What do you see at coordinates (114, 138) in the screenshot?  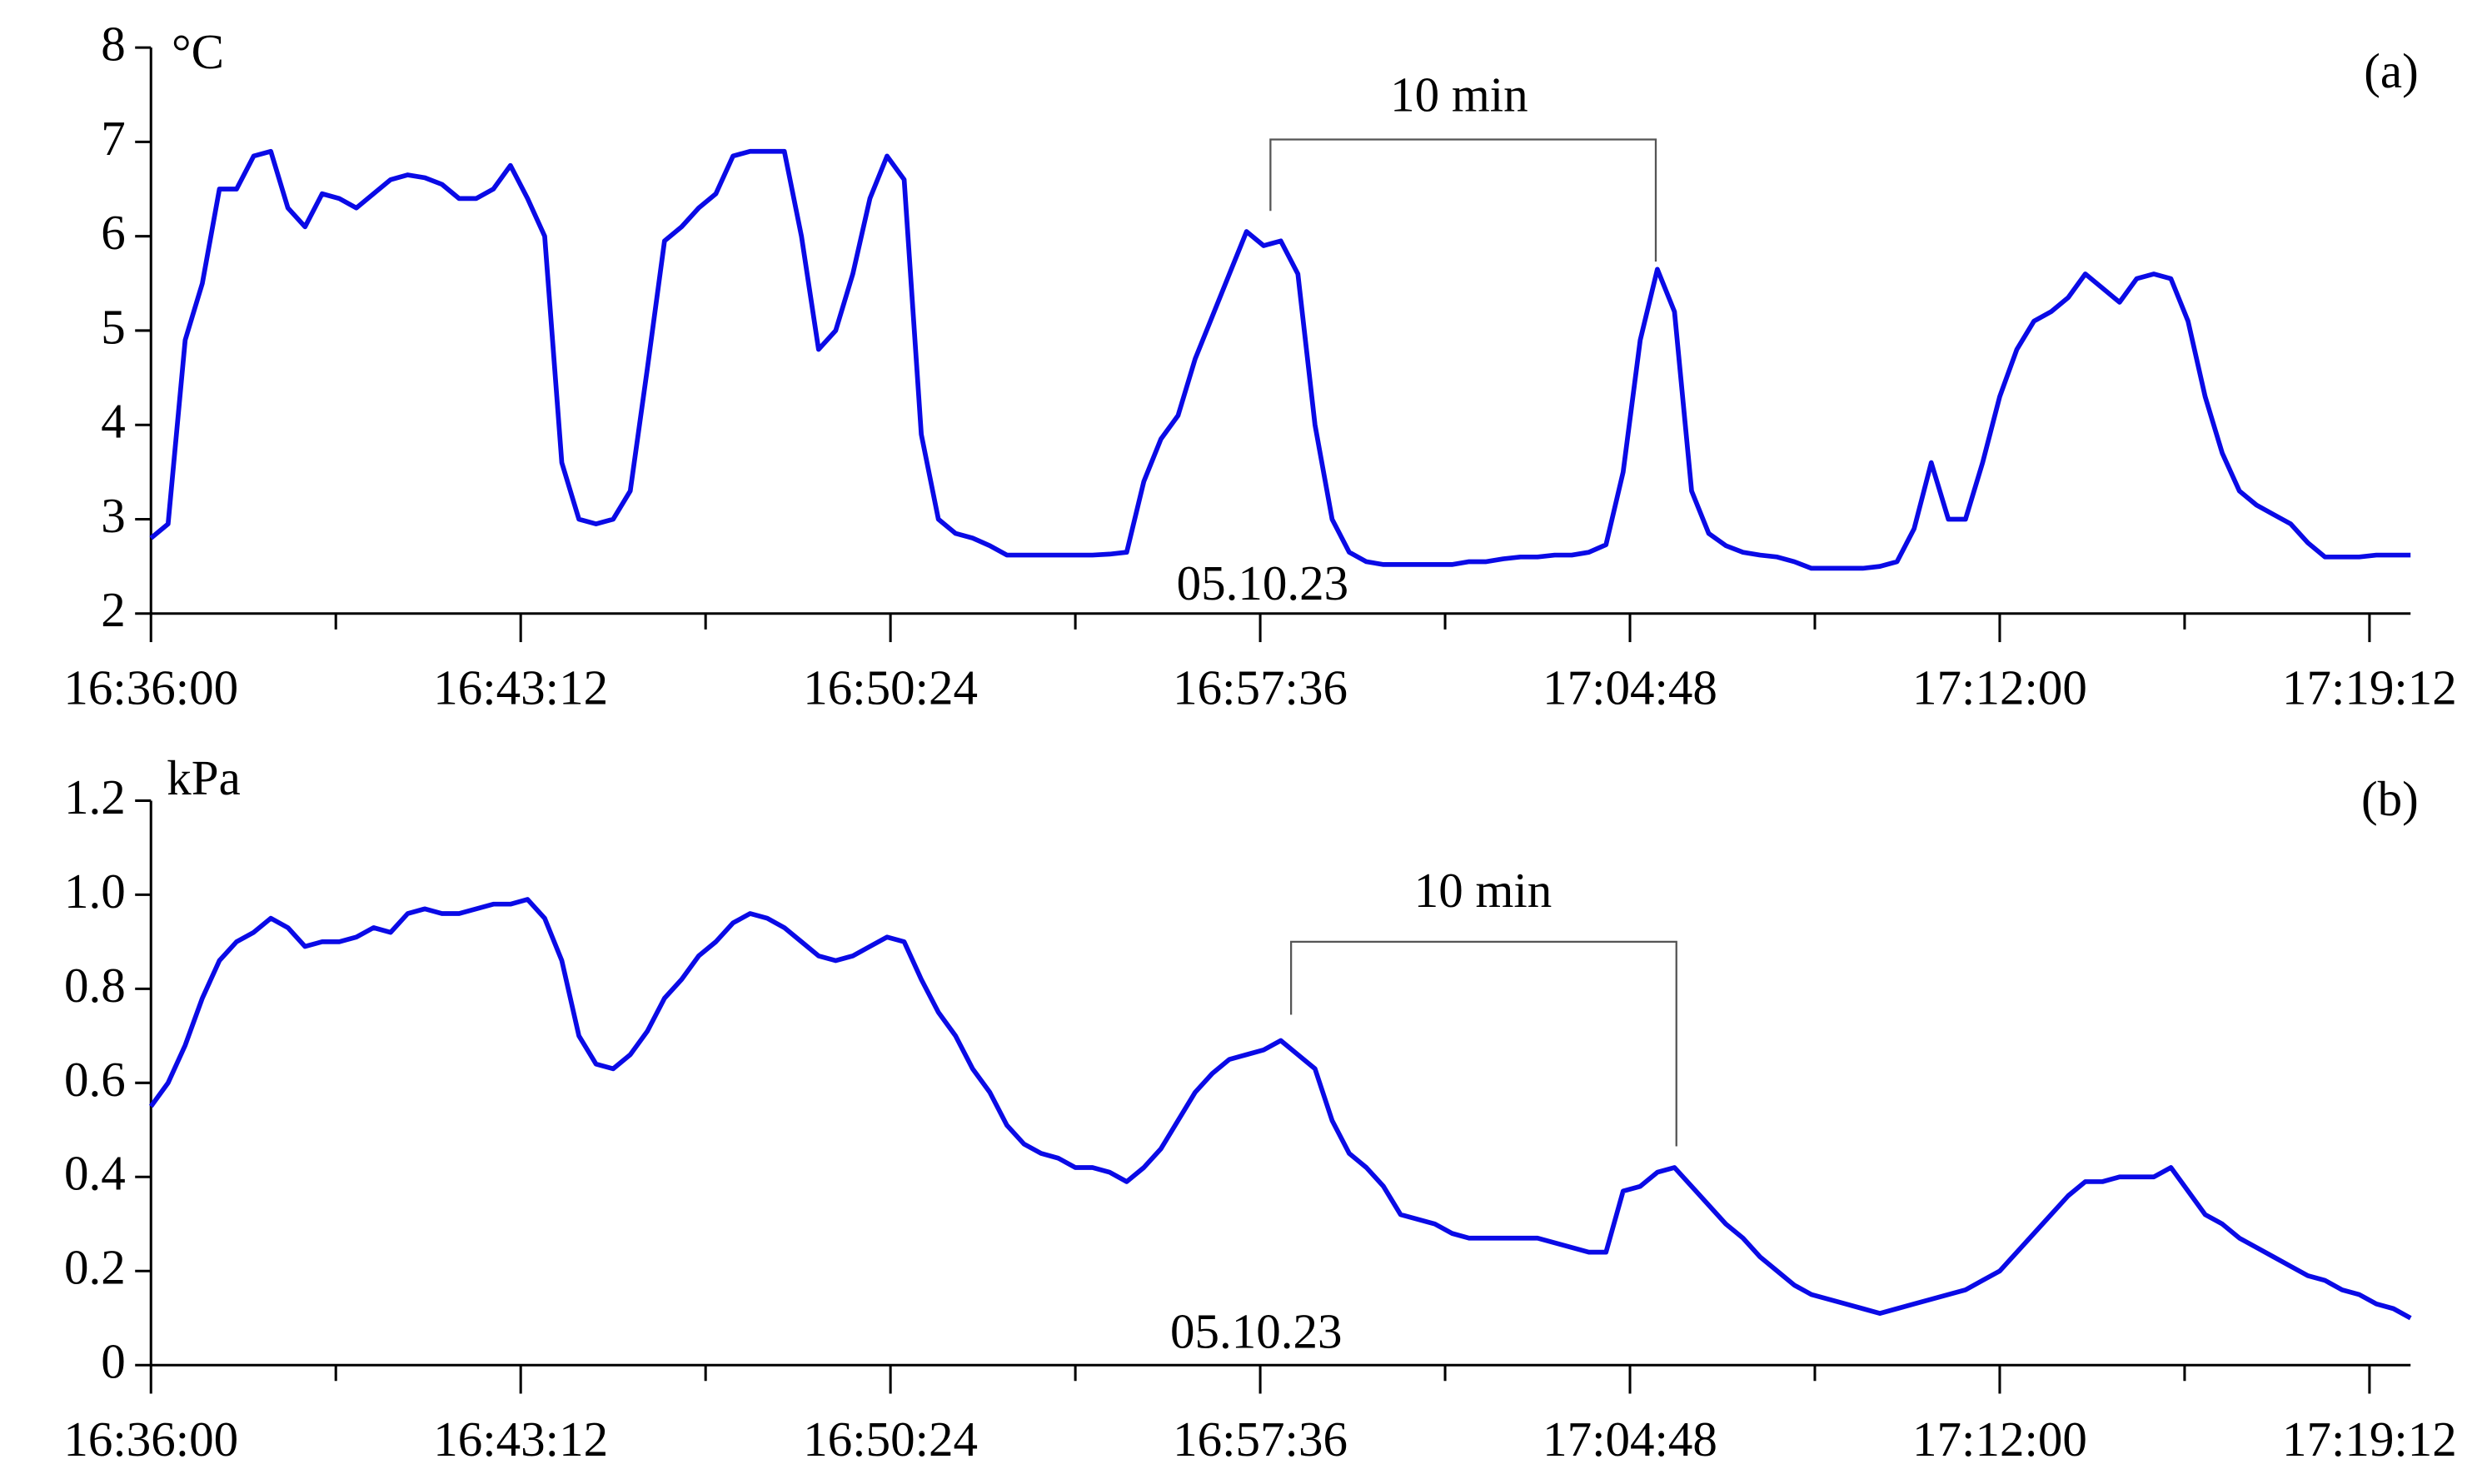 I see `y-tick-label: 7` at bounding box center [114, 138].